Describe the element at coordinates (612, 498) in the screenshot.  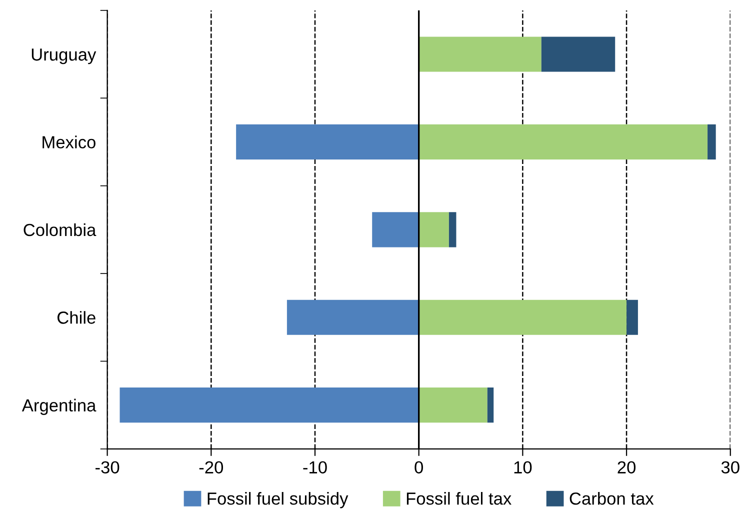
I see `legend-label: Carbon tax` at that location.